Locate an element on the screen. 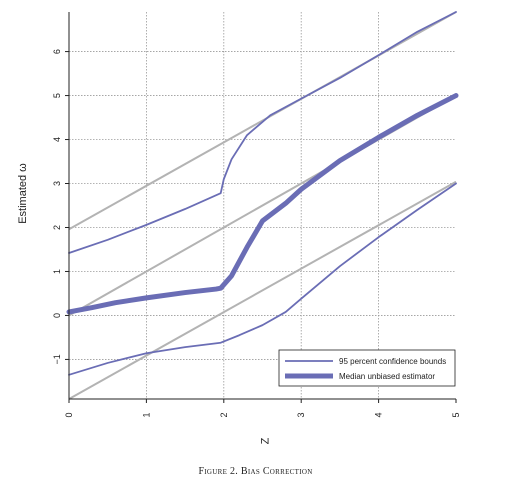  y-tick-label: 4 is located at coordinates (57, 139).